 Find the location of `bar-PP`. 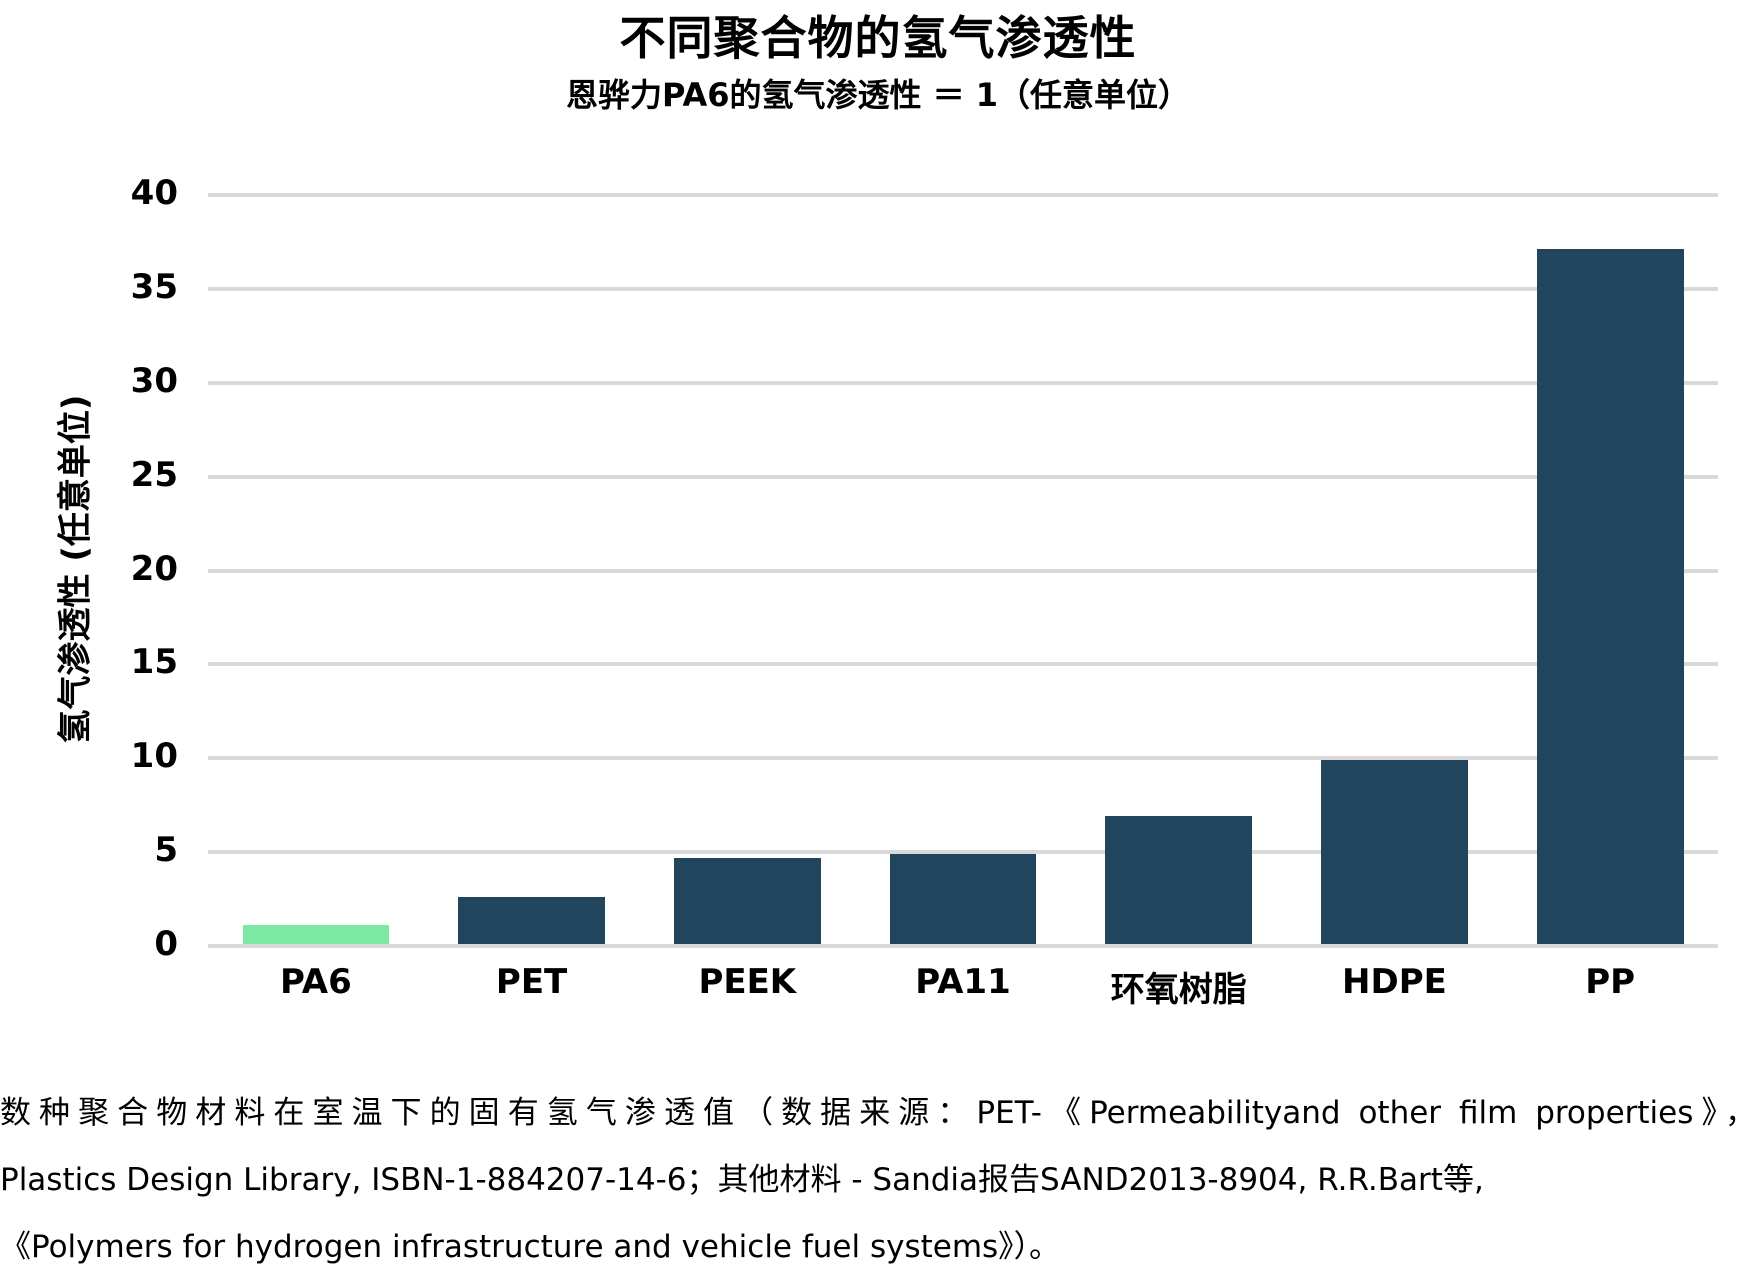

bar-PP is located at coordinates (1610, 596).